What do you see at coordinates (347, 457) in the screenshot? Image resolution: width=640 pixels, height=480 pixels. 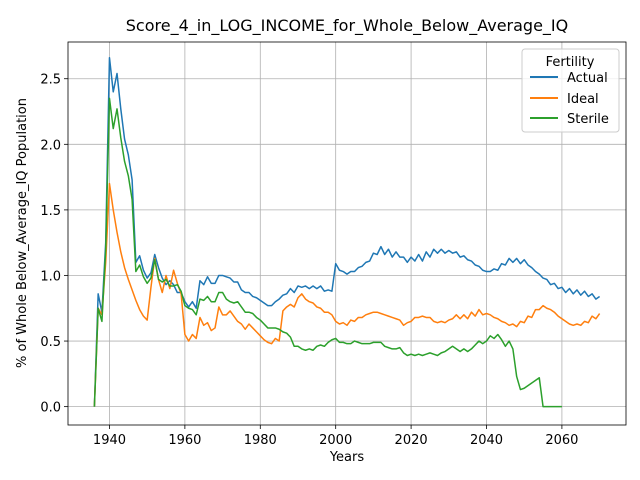 I see `x-axis-label: Years` at bounding box center [347, 457].